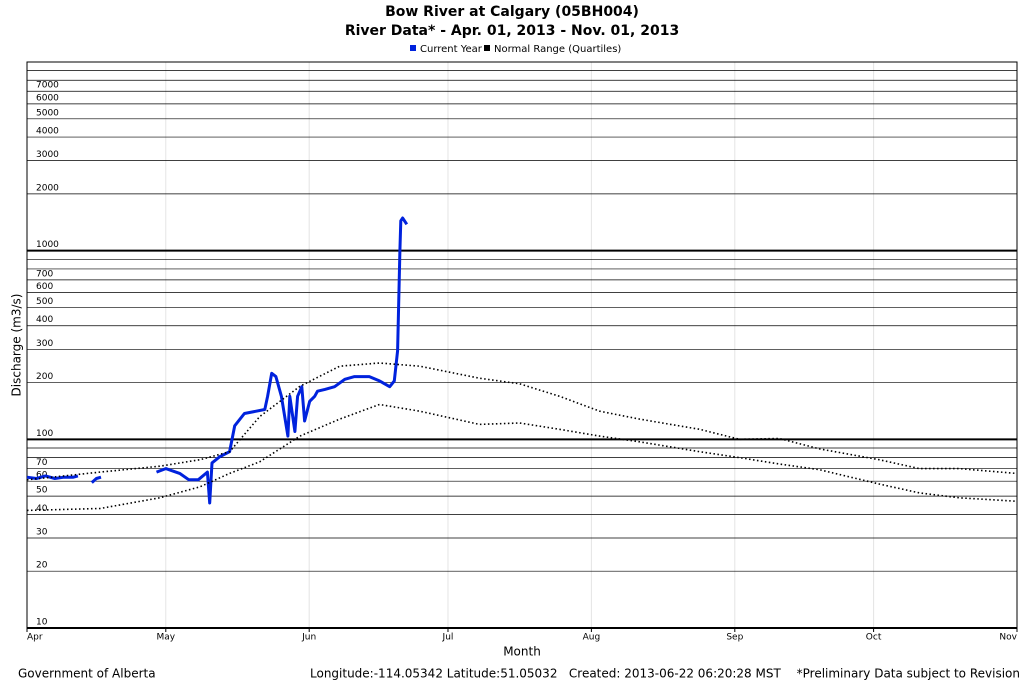  I want to click on y-tick-label: 3000, so click(47, 155).